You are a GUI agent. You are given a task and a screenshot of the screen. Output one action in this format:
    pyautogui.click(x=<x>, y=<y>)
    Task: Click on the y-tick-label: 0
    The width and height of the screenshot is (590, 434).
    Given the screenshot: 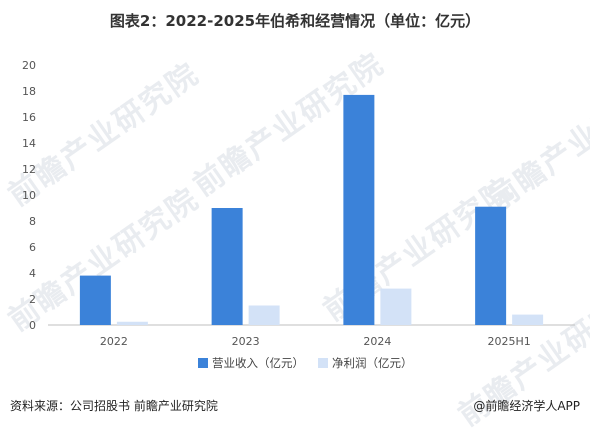 What is the action you would take?
    pyautogui.click(x=32, y=325)
    